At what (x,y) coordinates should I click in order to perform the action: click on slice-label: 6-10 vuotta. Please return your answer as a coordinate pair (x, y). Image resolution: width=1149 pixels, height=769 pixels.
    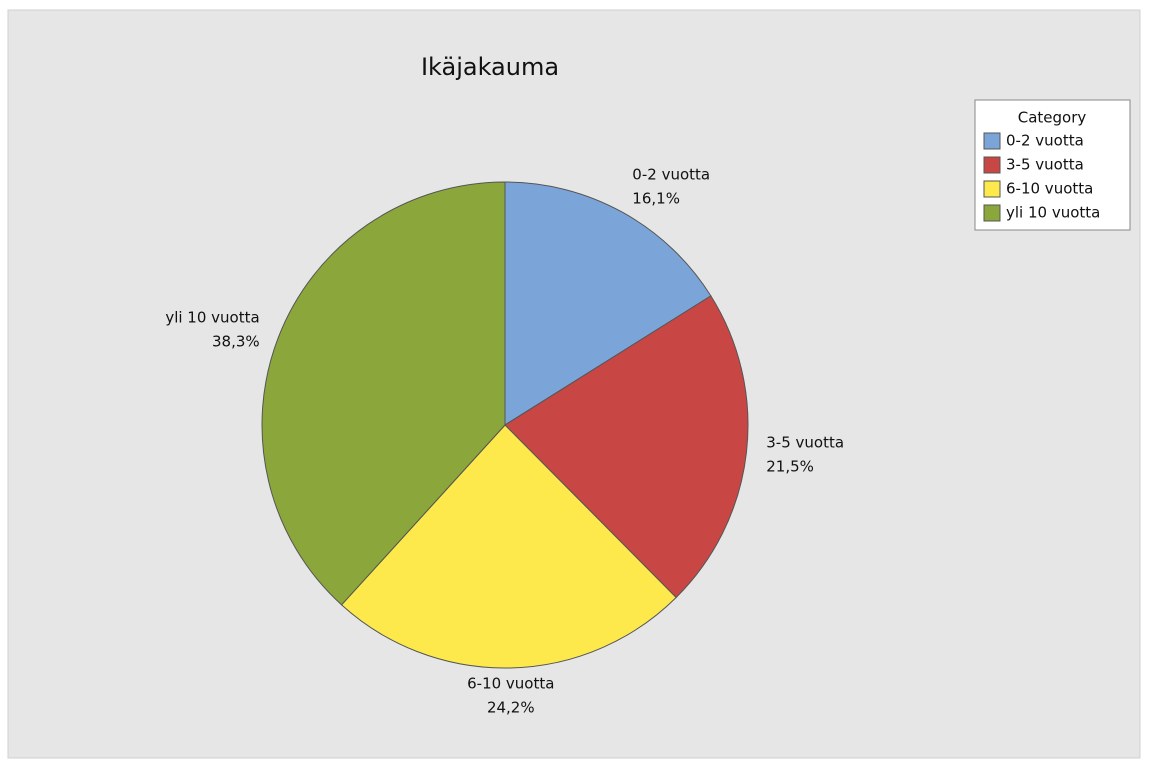
    Looking at the image, I should click on (510, 683).